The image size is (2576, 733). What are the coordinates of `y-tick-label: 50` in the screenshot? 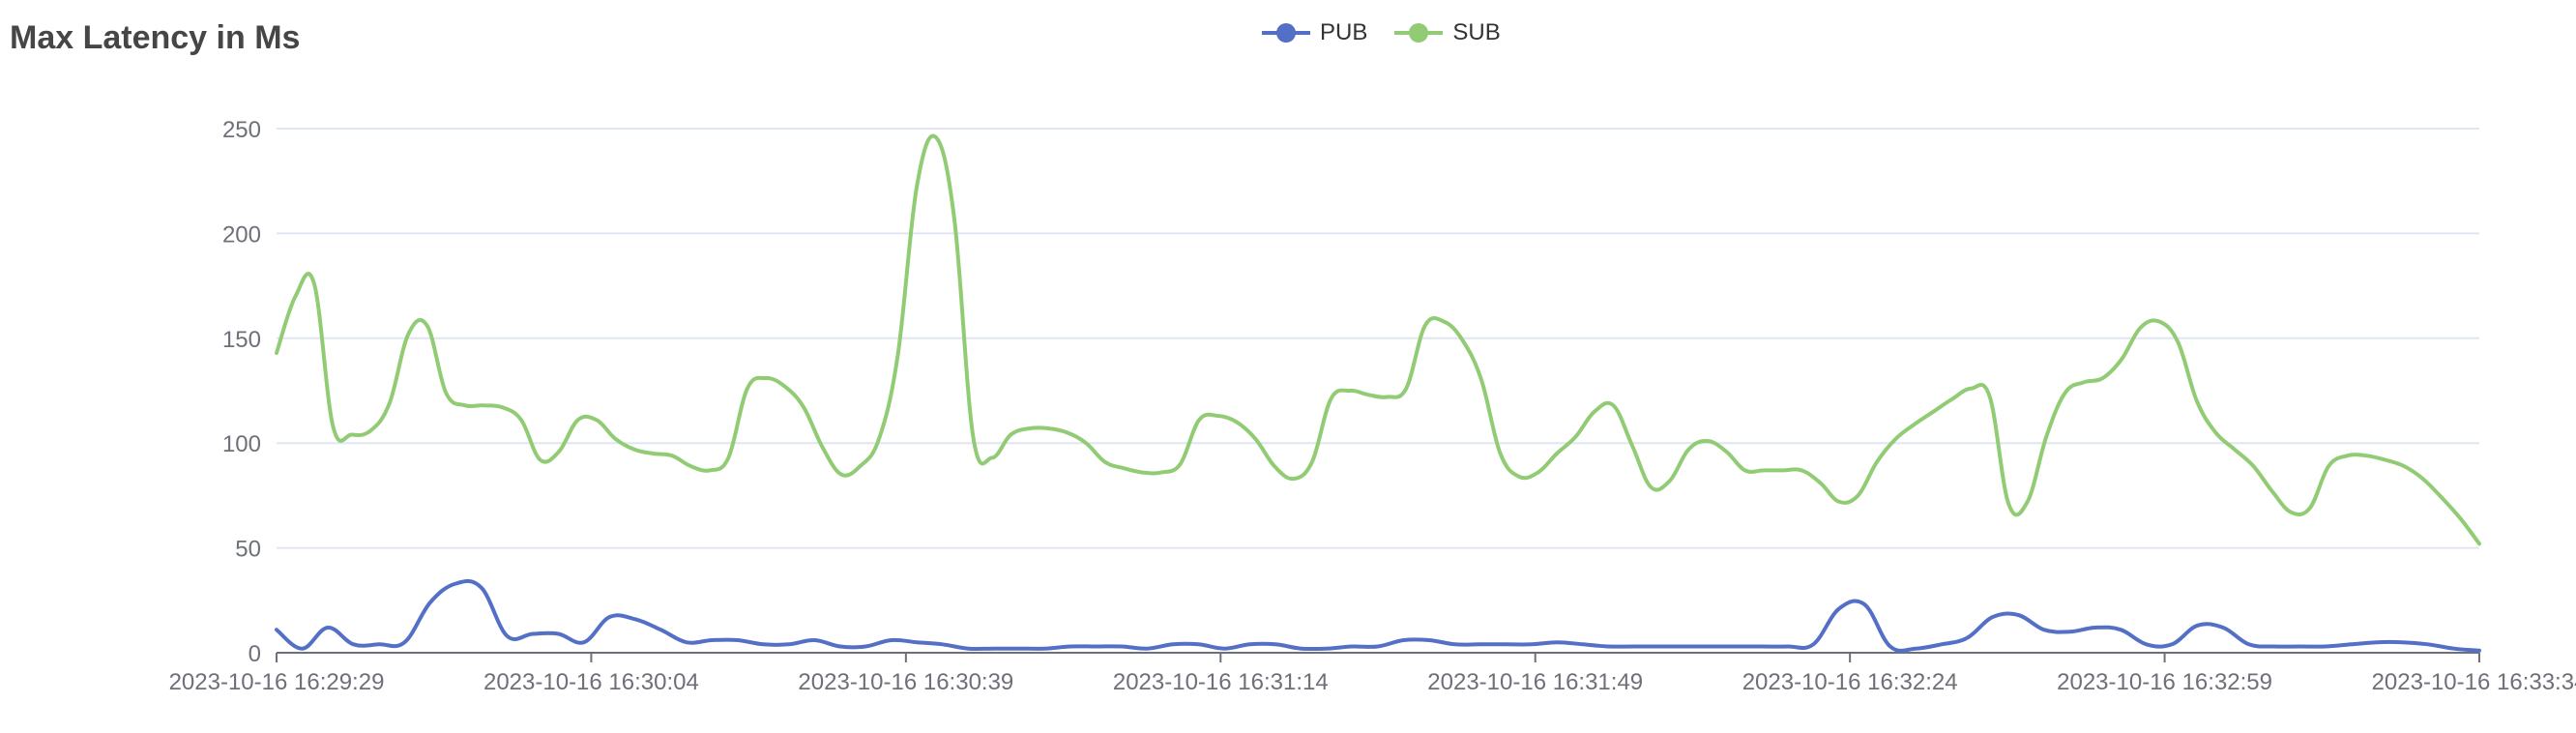 It's located at (248, 550).